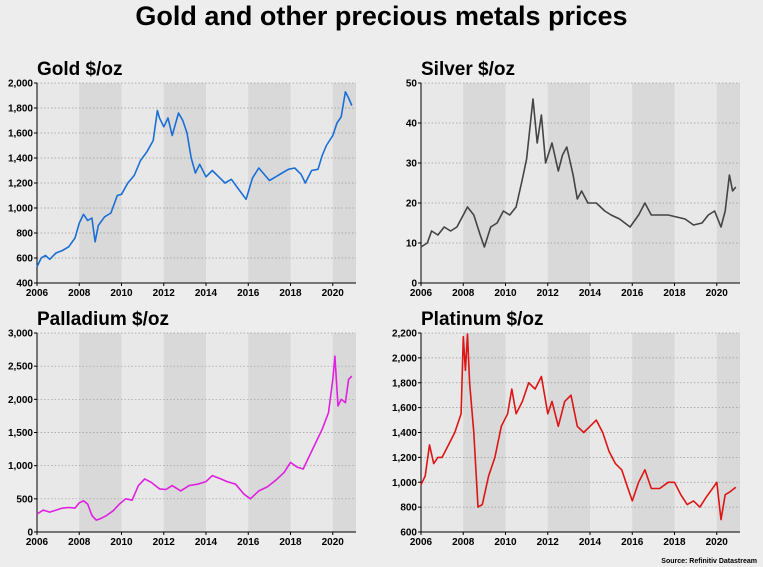 The width and height of the screenshot is (763, 567). I want to click on gold-chart-title: Gold $/oz, so click(80, 69).